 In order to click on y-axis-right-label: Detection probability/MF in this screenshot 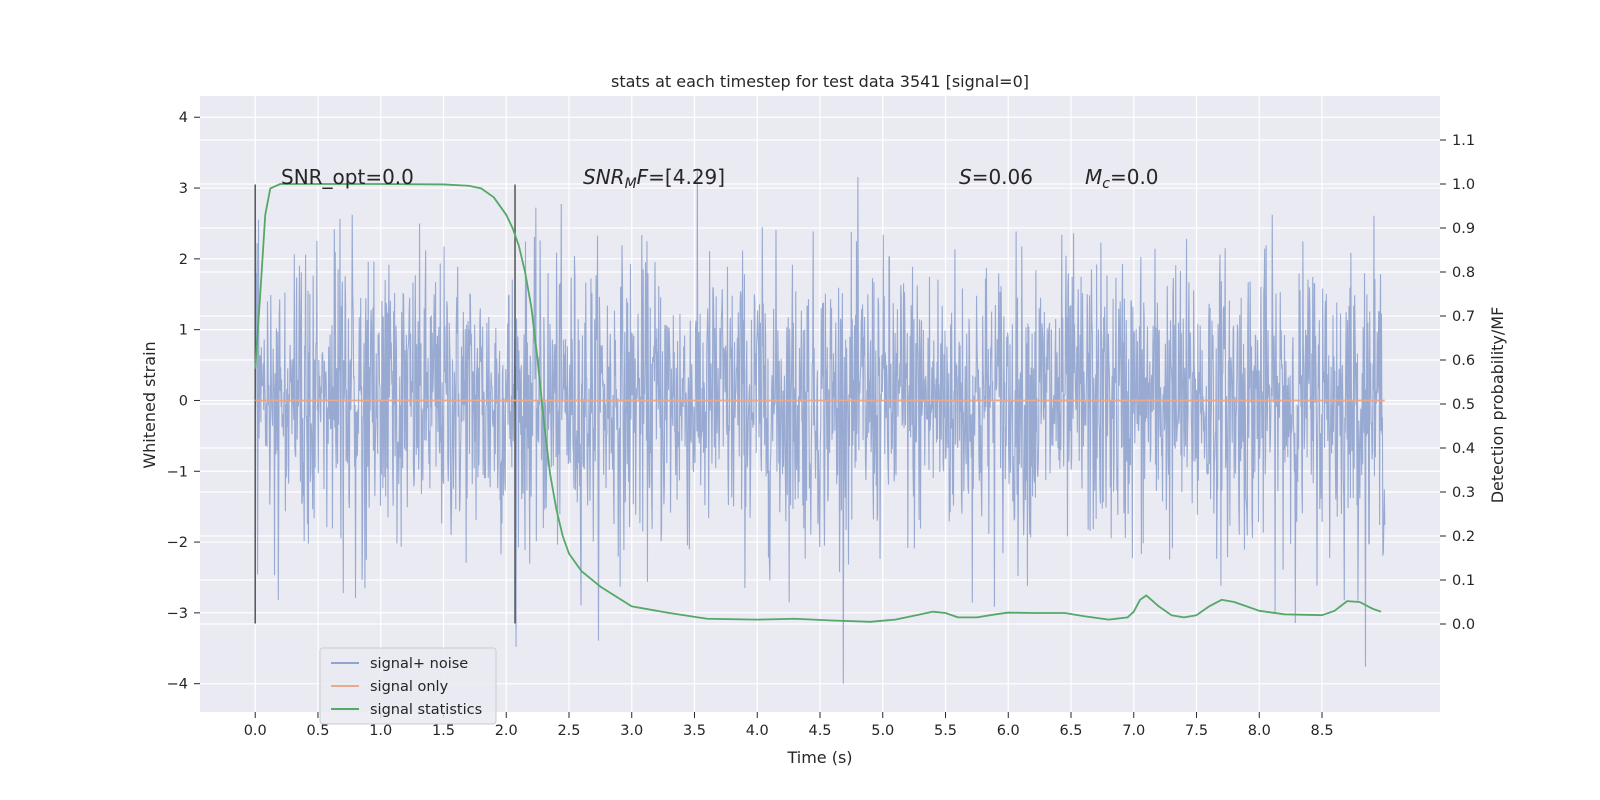, I will do `click(1497, 405)`.